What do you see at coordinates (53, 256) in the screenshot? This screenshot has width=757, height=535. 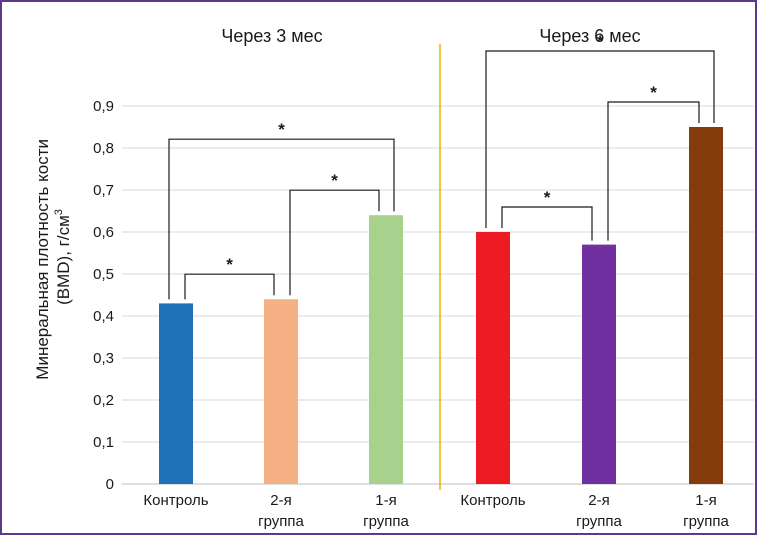 I see `y-axis-label: Минеральная плотность кости (BMD), г/см3` at bounding box center [53, 256].